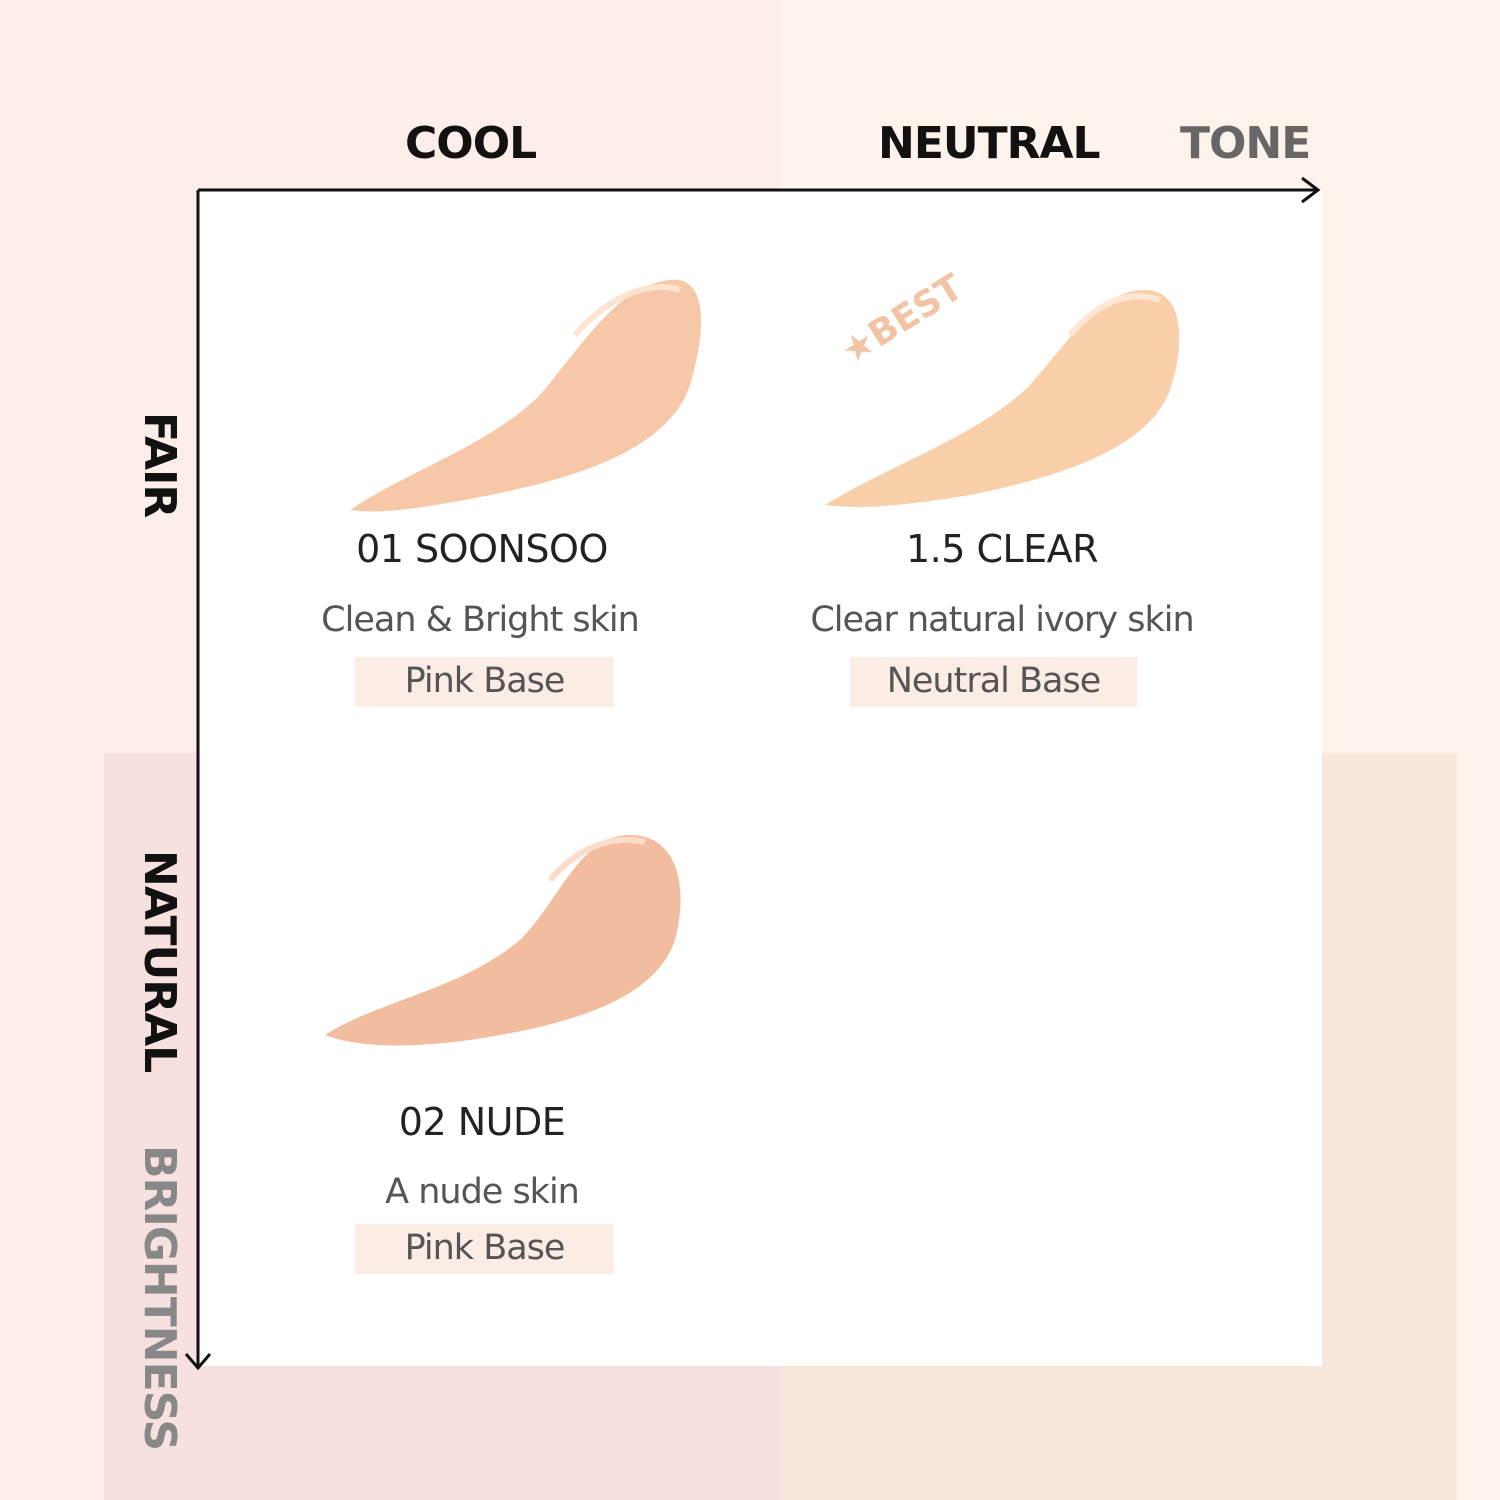  I want to click on swatch-soonsoo, so click(526, 395).